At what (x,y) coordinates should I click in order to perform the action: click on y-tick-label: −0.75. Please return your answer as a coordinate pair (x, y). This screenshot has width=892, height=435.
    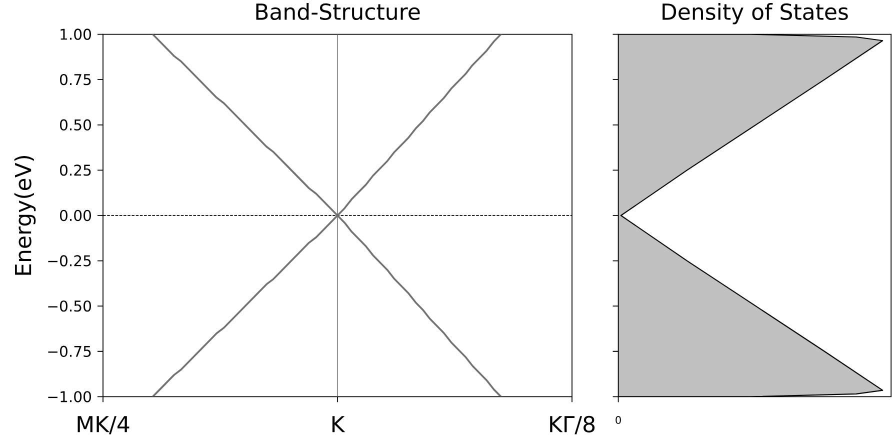
    Looking at the image, I should click on (69, 351).